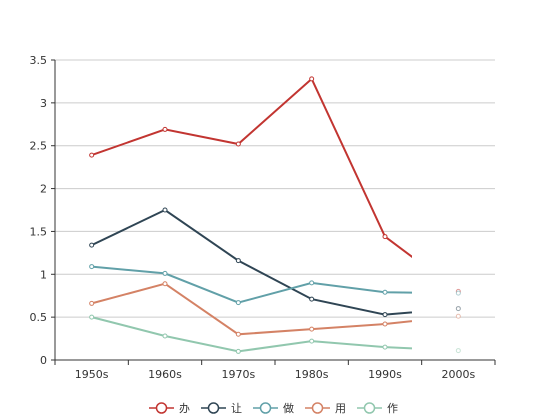  I want to click on legend-label: 办, so click(184, 408).